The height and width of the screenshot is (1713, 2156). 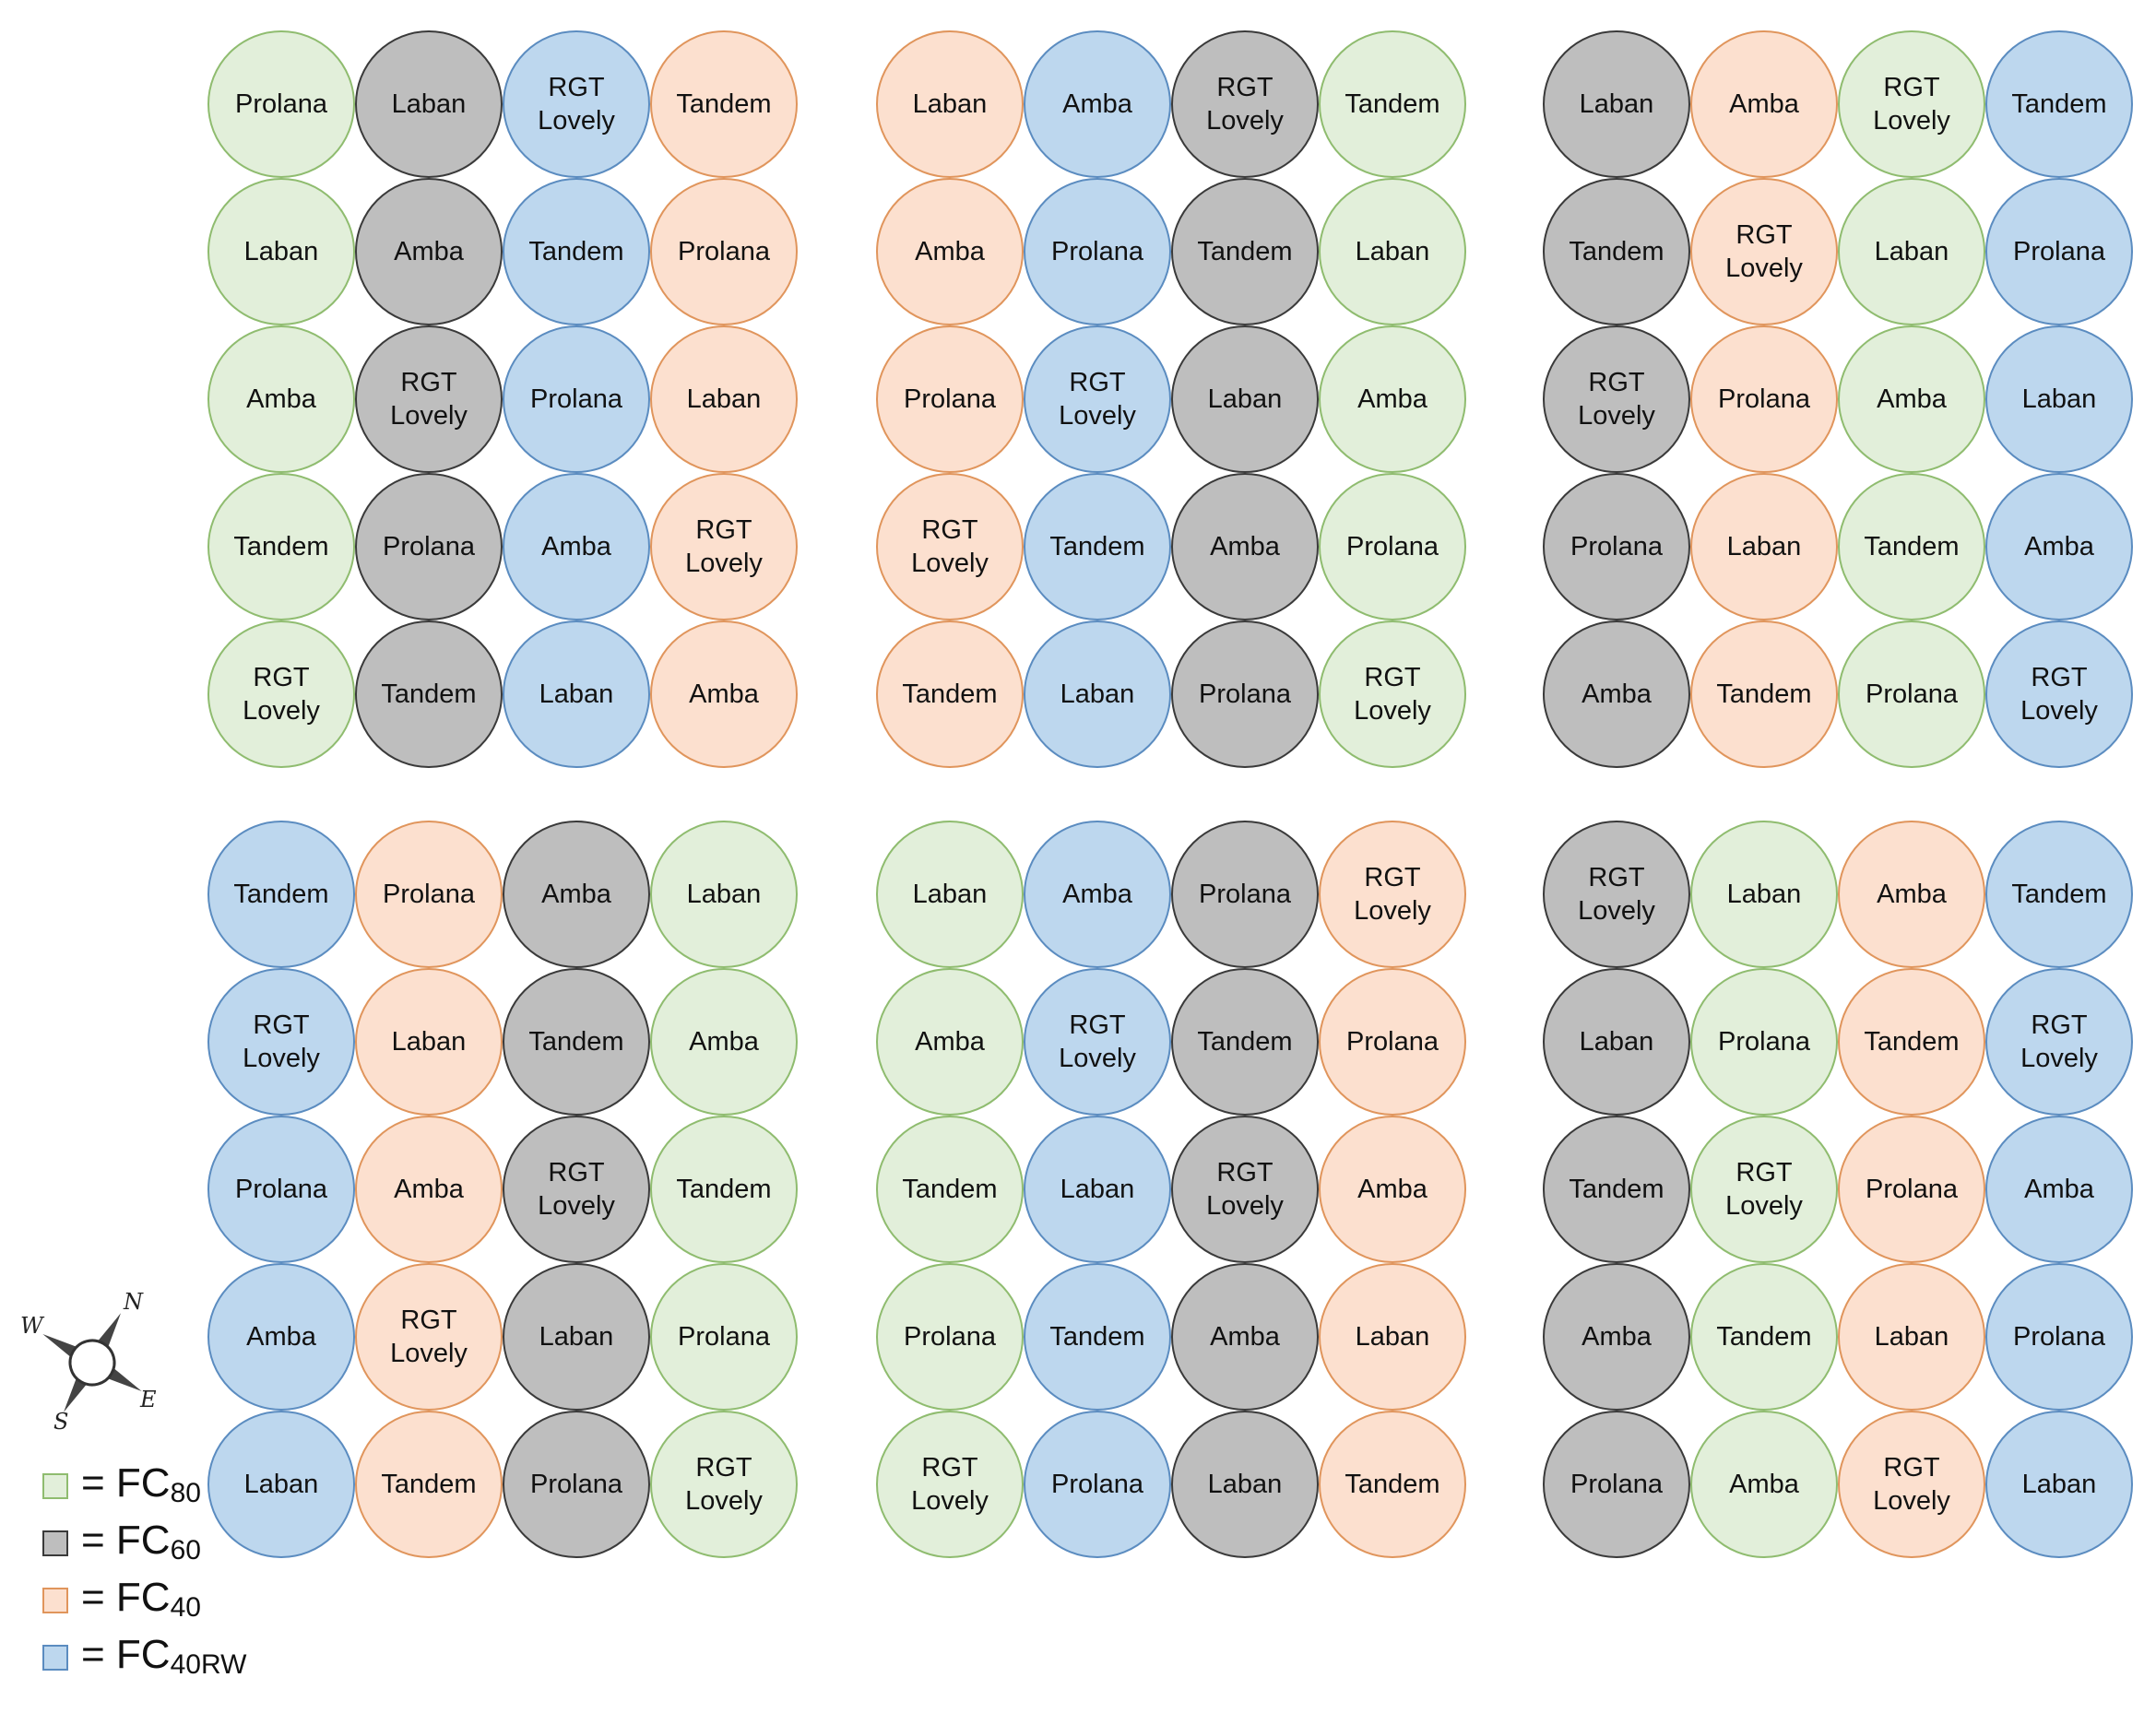 What do you see at coordinates (186, 1550) in the screenshot?
I see `legend-subscript: 60` at bounding box center [186, 1550].